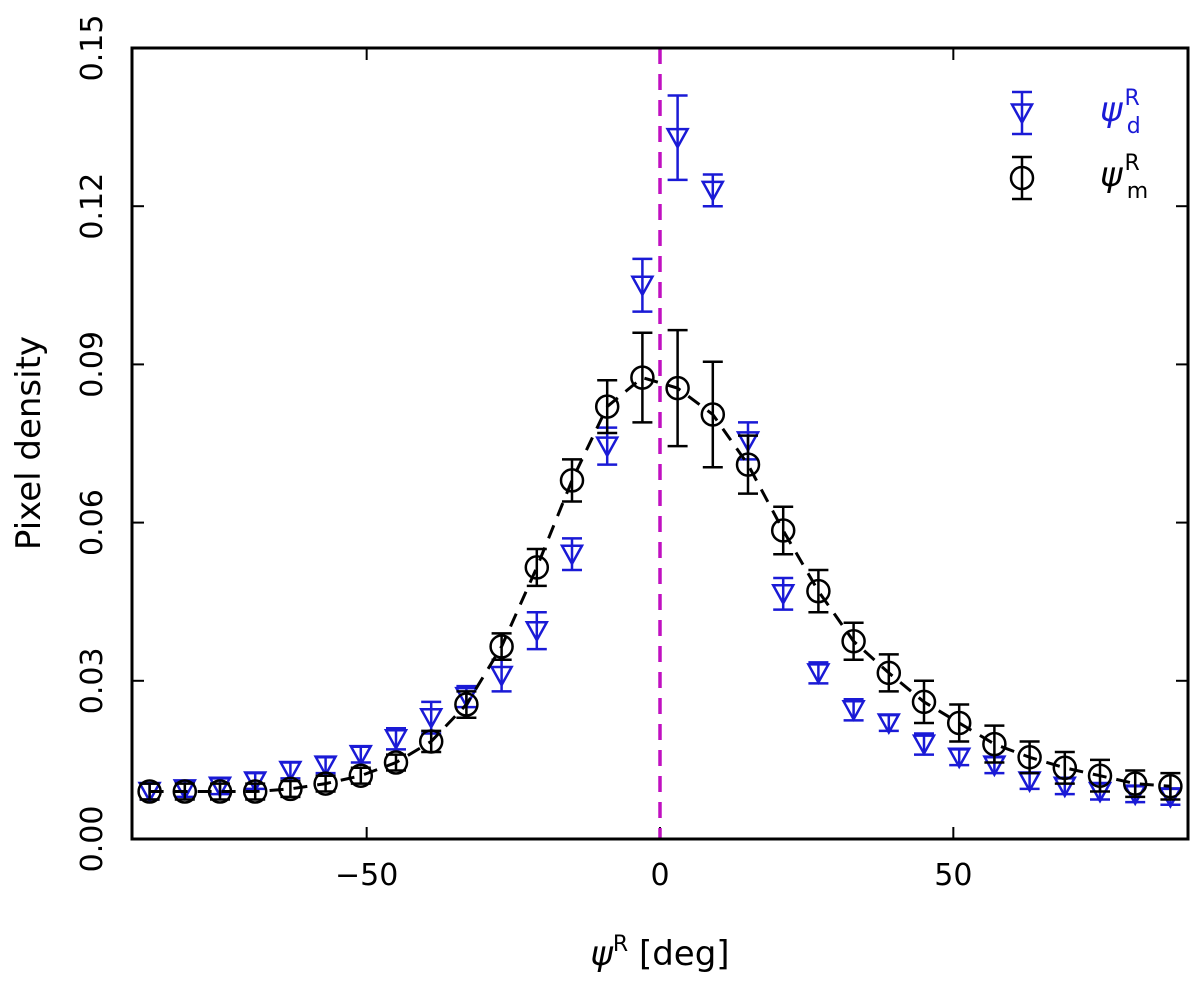 The image size is (1200, 981). What do you see at coordinates (92, 364) in the screenshot?
I see `y-tick-label: 0.09` at bounding box center [92, 364].